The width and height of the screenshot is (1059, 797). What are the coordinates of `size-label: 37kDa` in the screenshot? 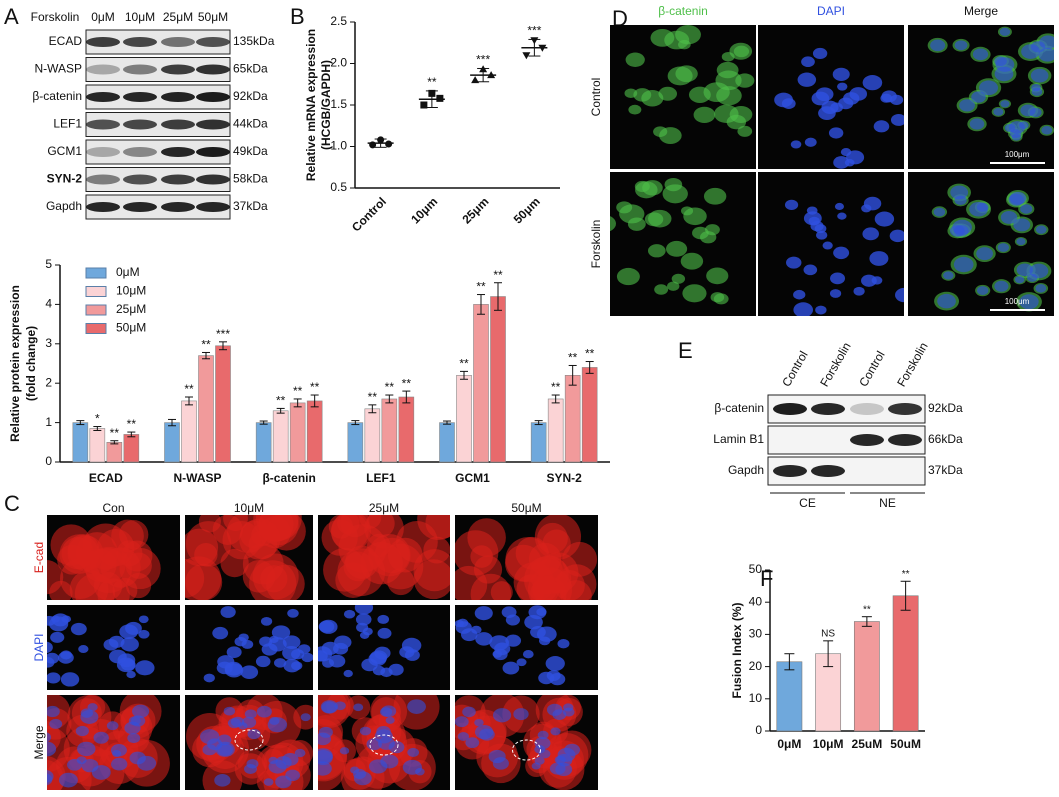 It's located at (945, 470).